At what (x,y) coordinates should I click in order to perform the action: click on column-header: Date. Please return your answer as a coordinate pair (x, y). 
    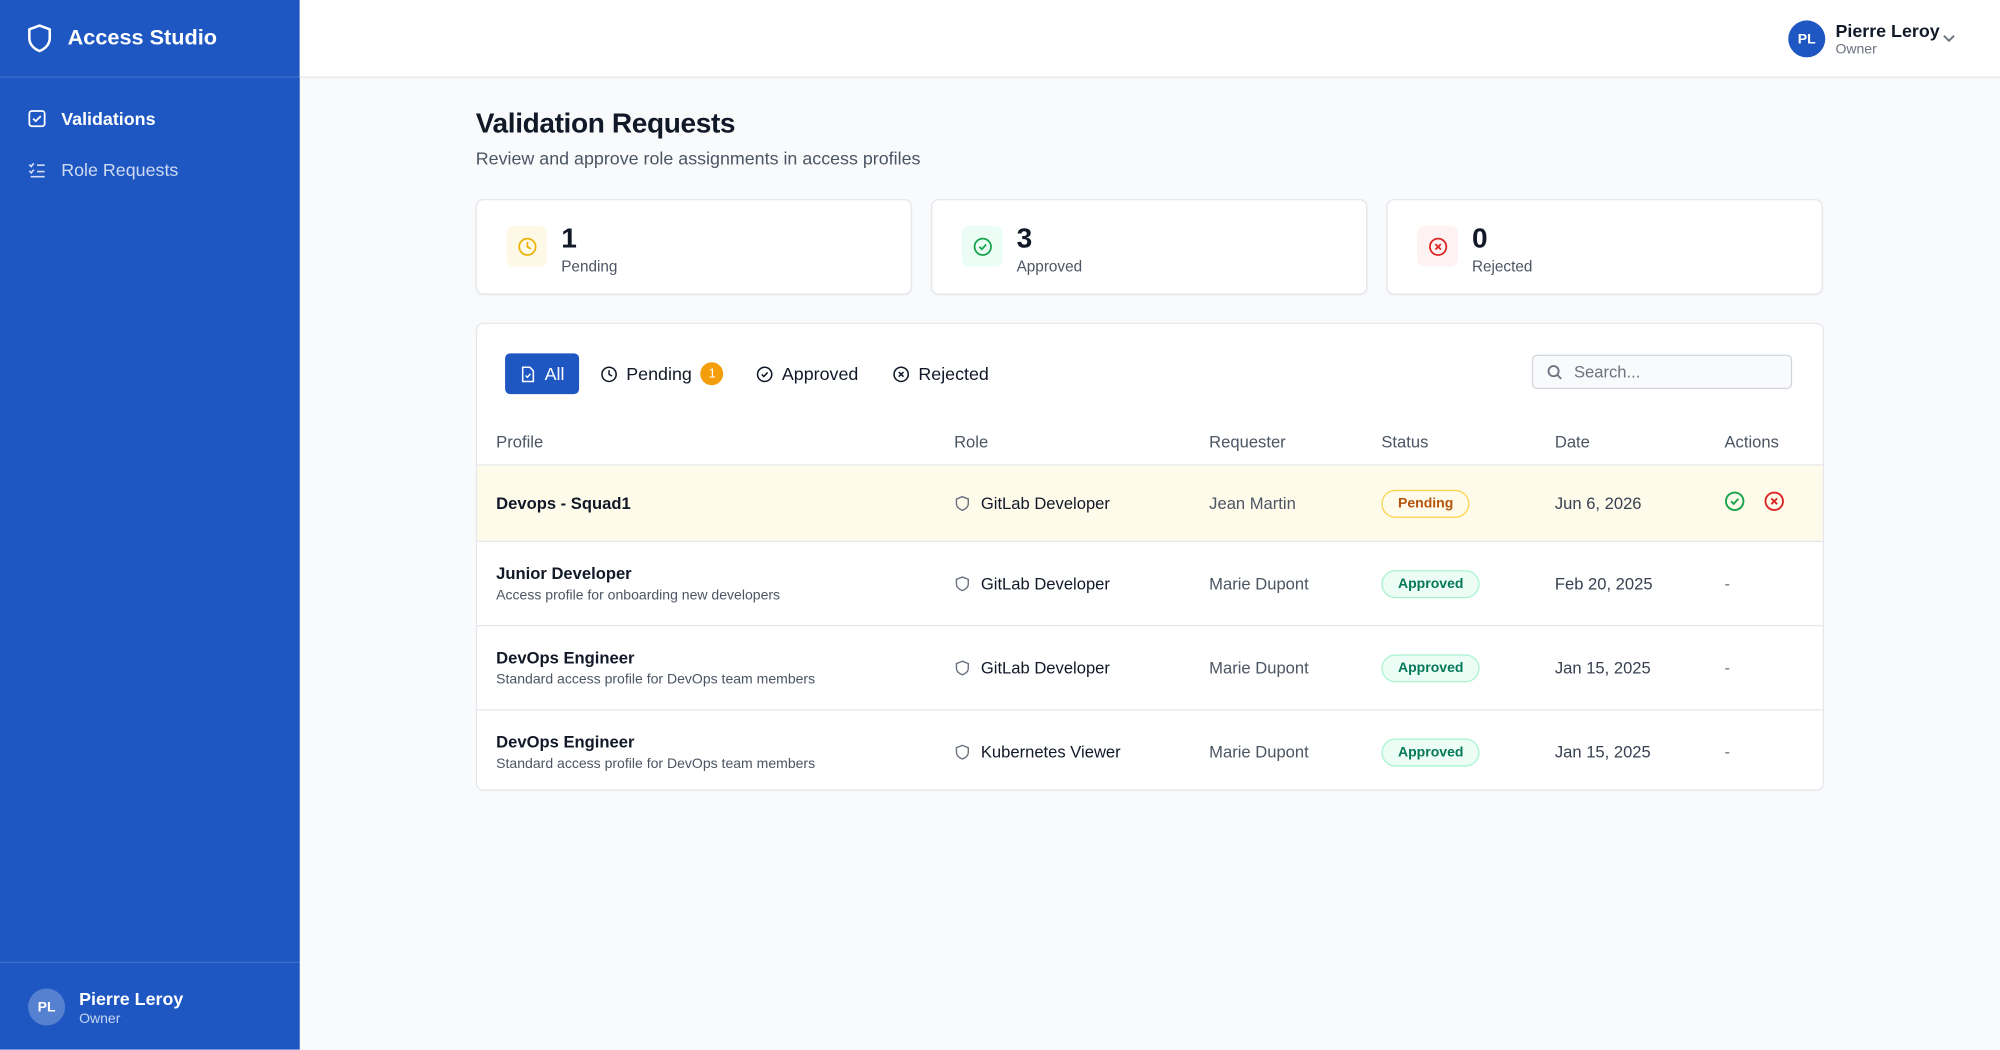
    Looking at the image, I should click on (1572, 442).